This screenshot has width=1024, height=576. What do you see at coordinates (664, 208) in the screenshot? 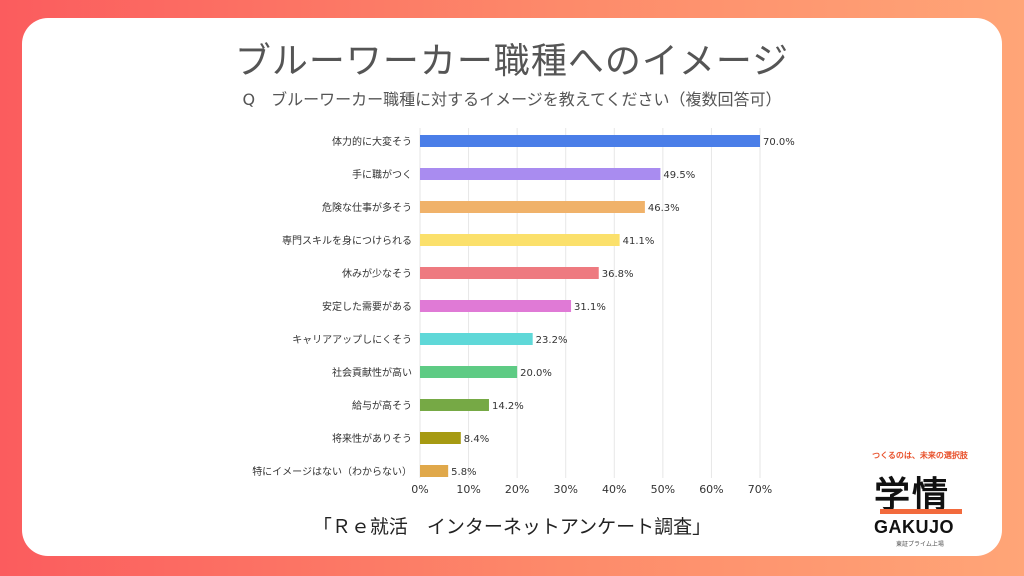
I see `value-label: 46.3%` at bounding box center [664, 208].